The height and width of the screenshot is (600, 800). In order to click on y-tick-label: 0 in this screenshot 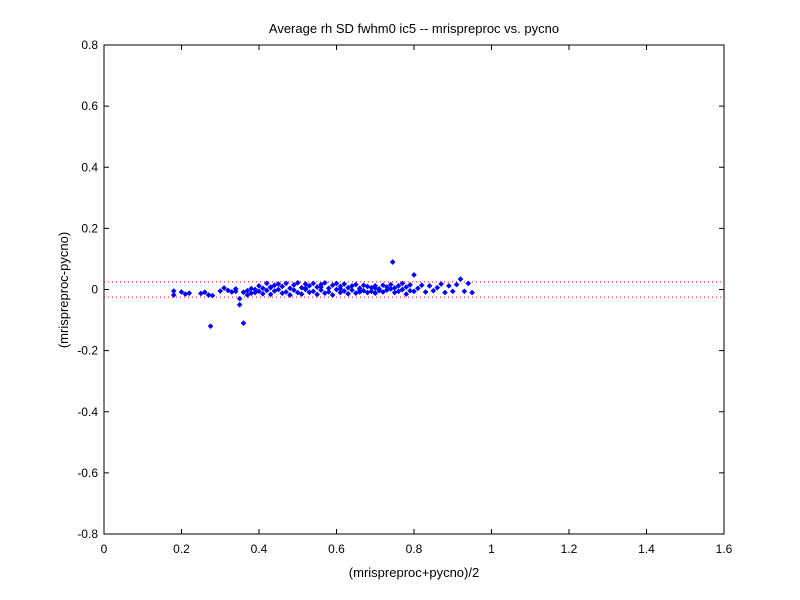, I will do `click(94, 290)`.